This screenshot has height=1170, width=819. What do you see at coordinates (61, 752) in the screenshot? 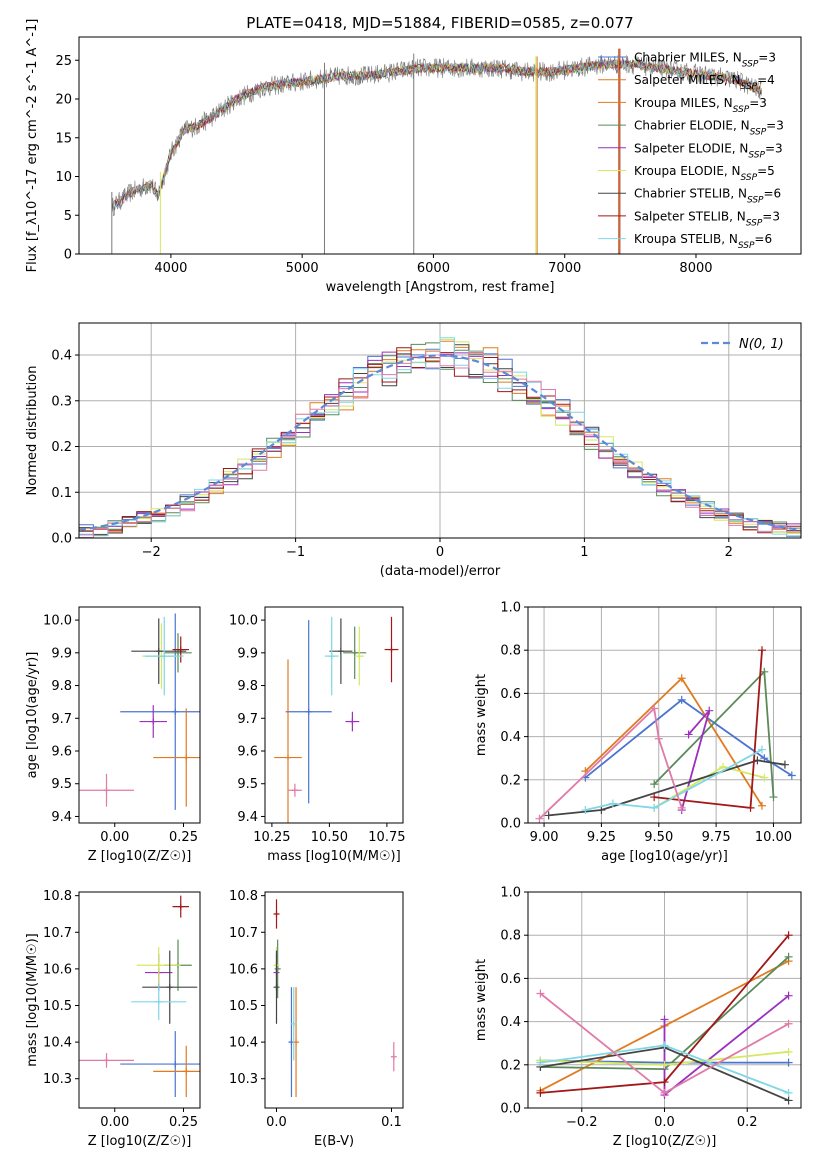
I see `y-tick-label: 9.6` at bounding box center [61, 752].